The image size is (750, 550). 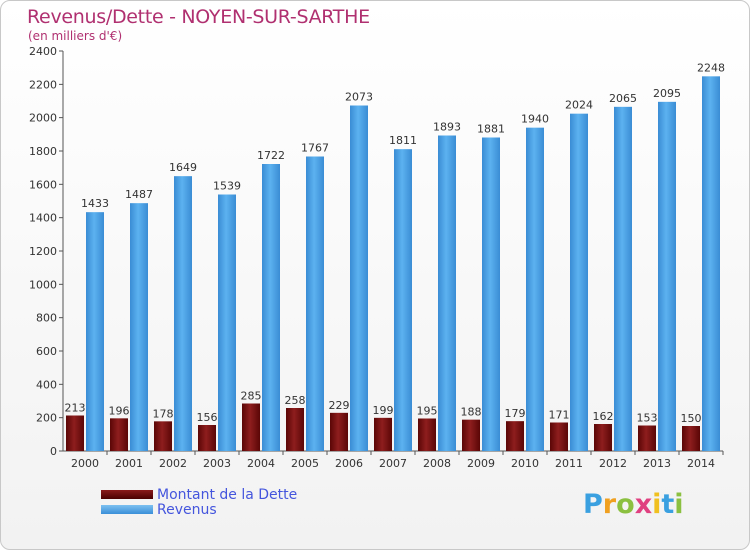 What do you see at coordinates (129, 463) in the screenshot?
I see `x-tick-label: 2001` at bounding box center [129, 463].